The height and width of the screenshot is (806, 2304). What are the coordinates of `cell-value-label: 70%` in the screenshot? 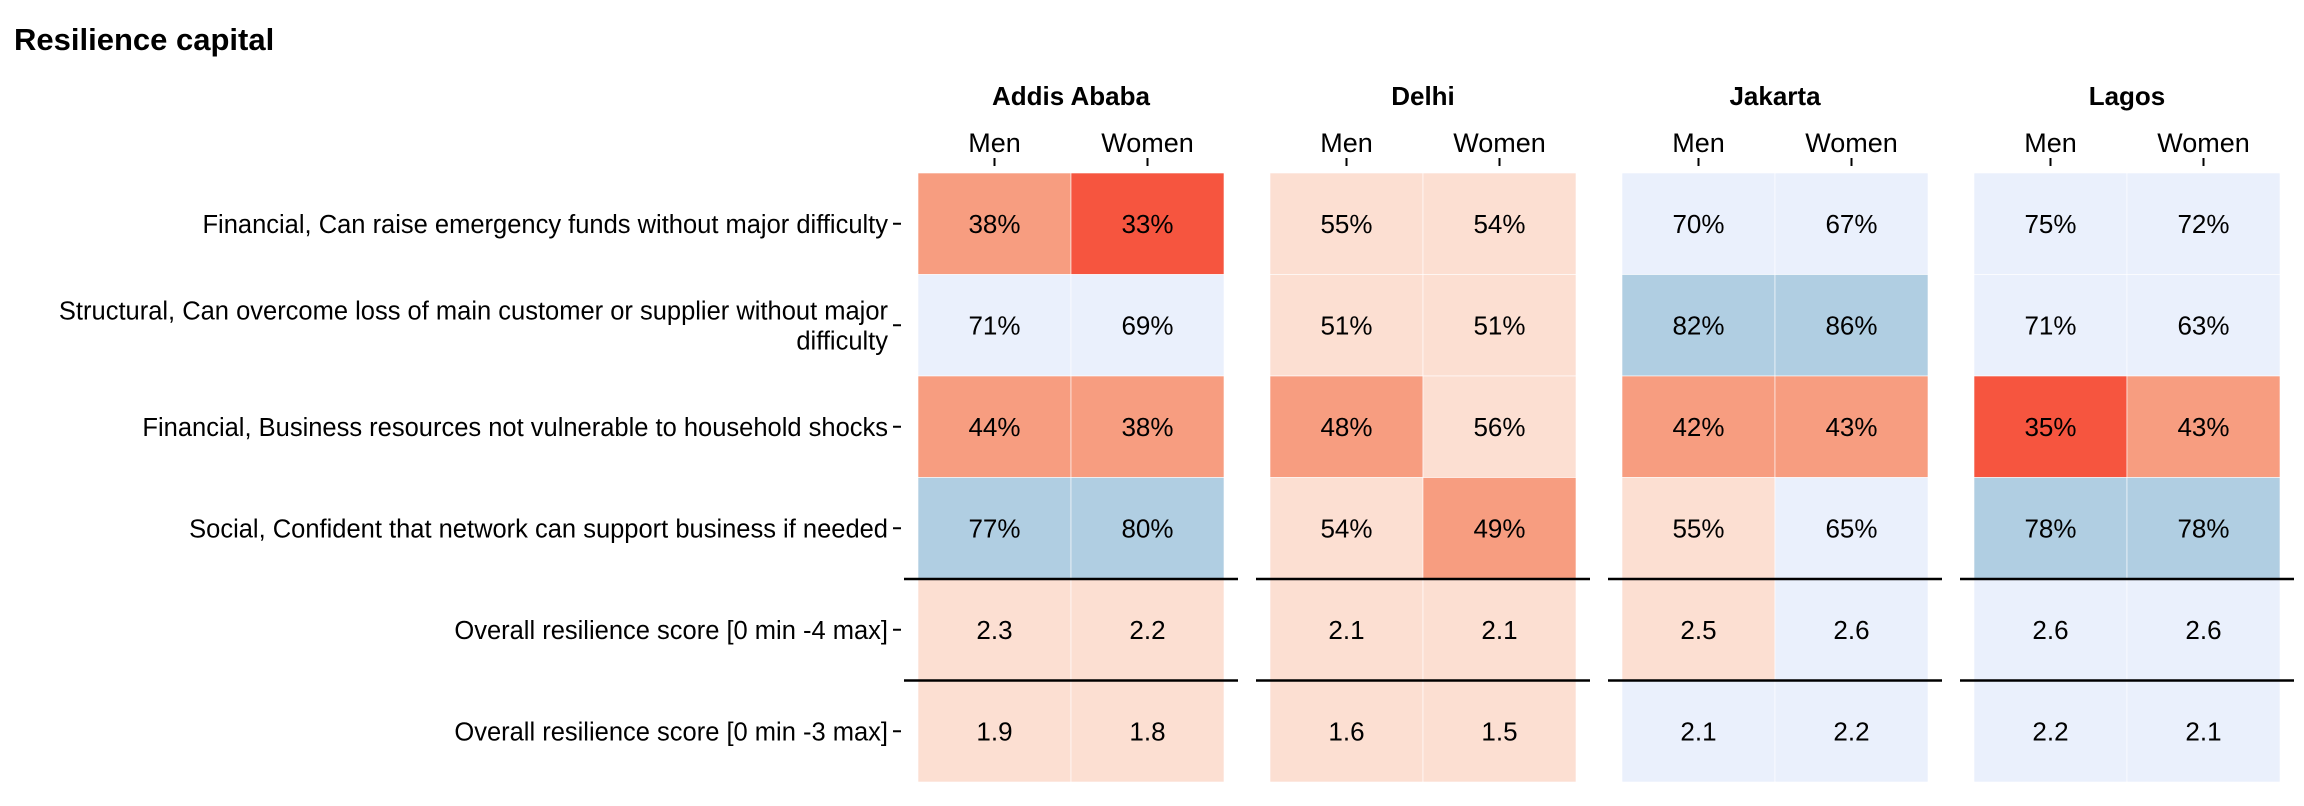 It's located at (1698, 224).